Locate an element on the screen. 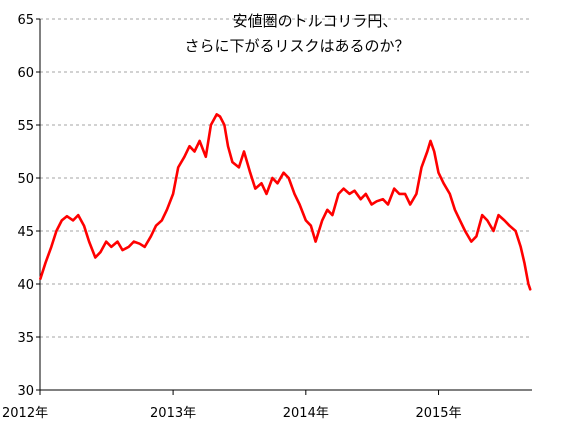 The height and width of the screenshot is (433, 566). y-tick-label-40: 40 is located at coordinates (25, 285).